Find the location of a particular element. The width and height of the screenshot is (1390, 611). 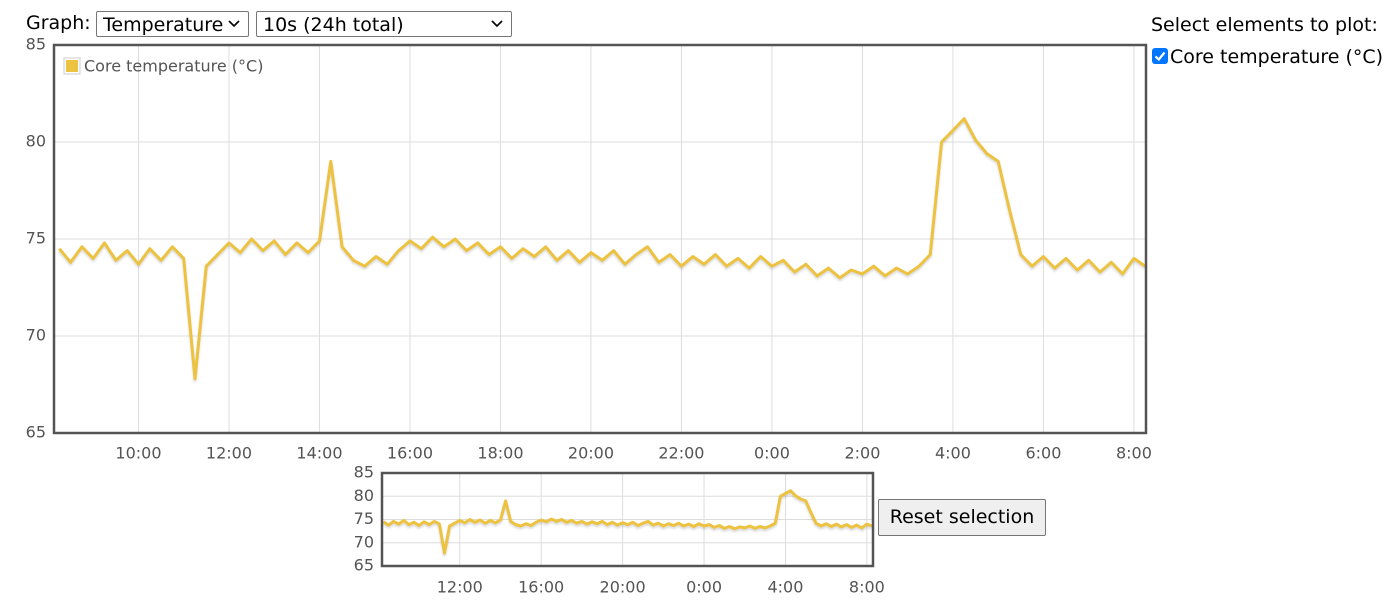

graph-select-text: Temperature is located at coordinates (163, 25).